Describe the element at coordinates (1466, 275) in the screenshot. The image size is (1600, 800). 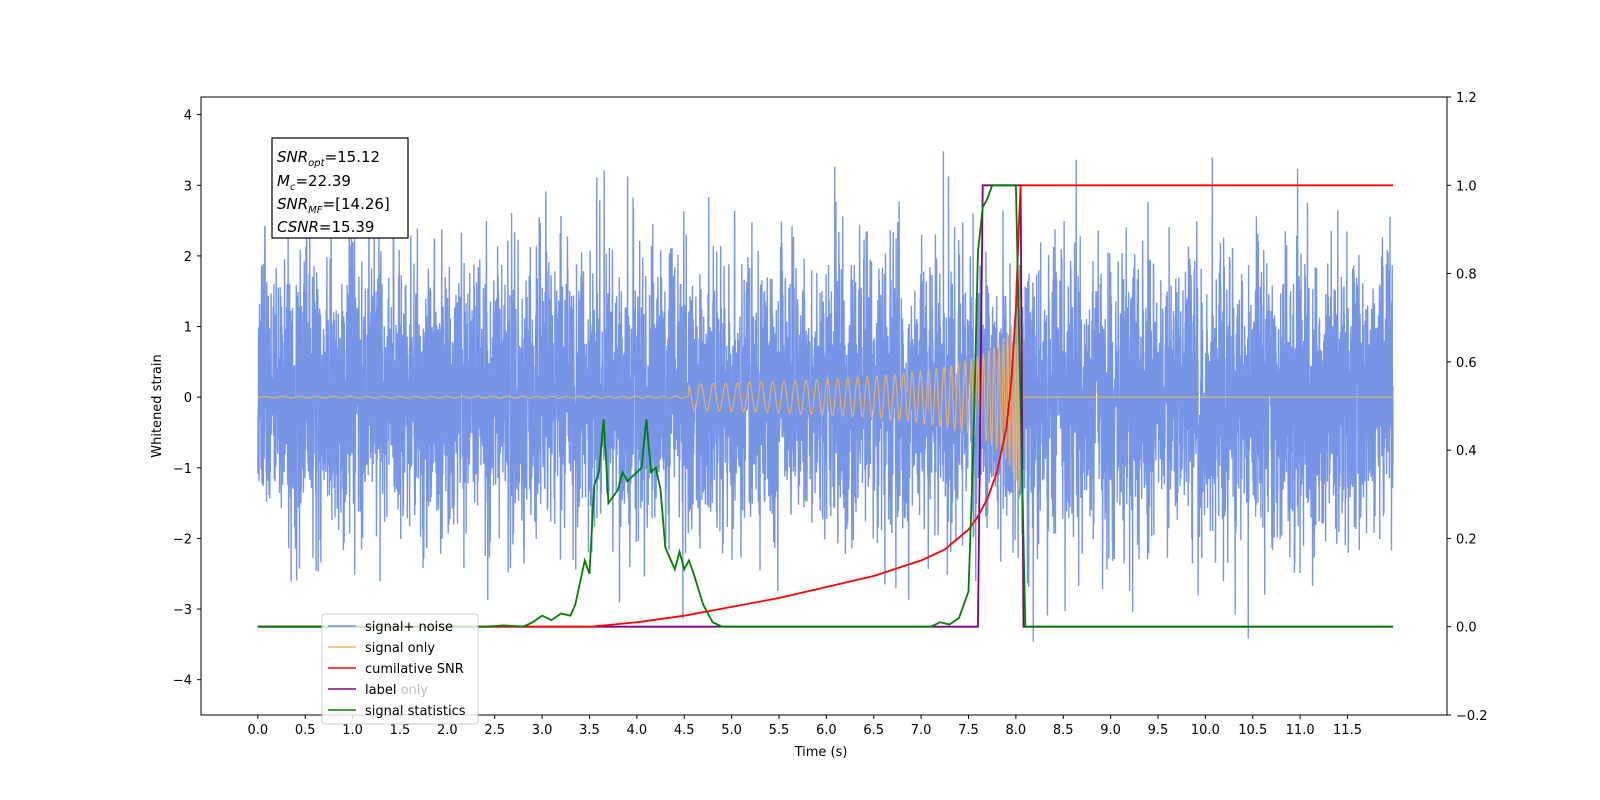
I see `y2-tick-label: 0.8` at that location.